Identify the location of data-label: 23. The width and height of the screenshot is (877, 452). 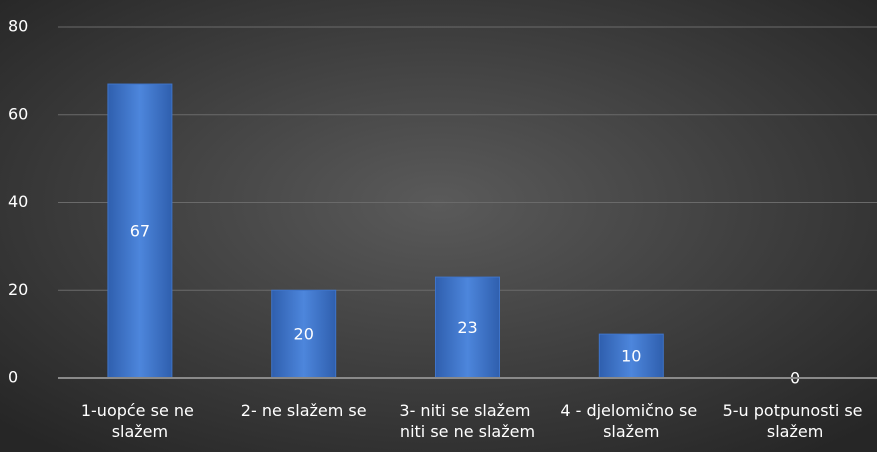
(467, 327).